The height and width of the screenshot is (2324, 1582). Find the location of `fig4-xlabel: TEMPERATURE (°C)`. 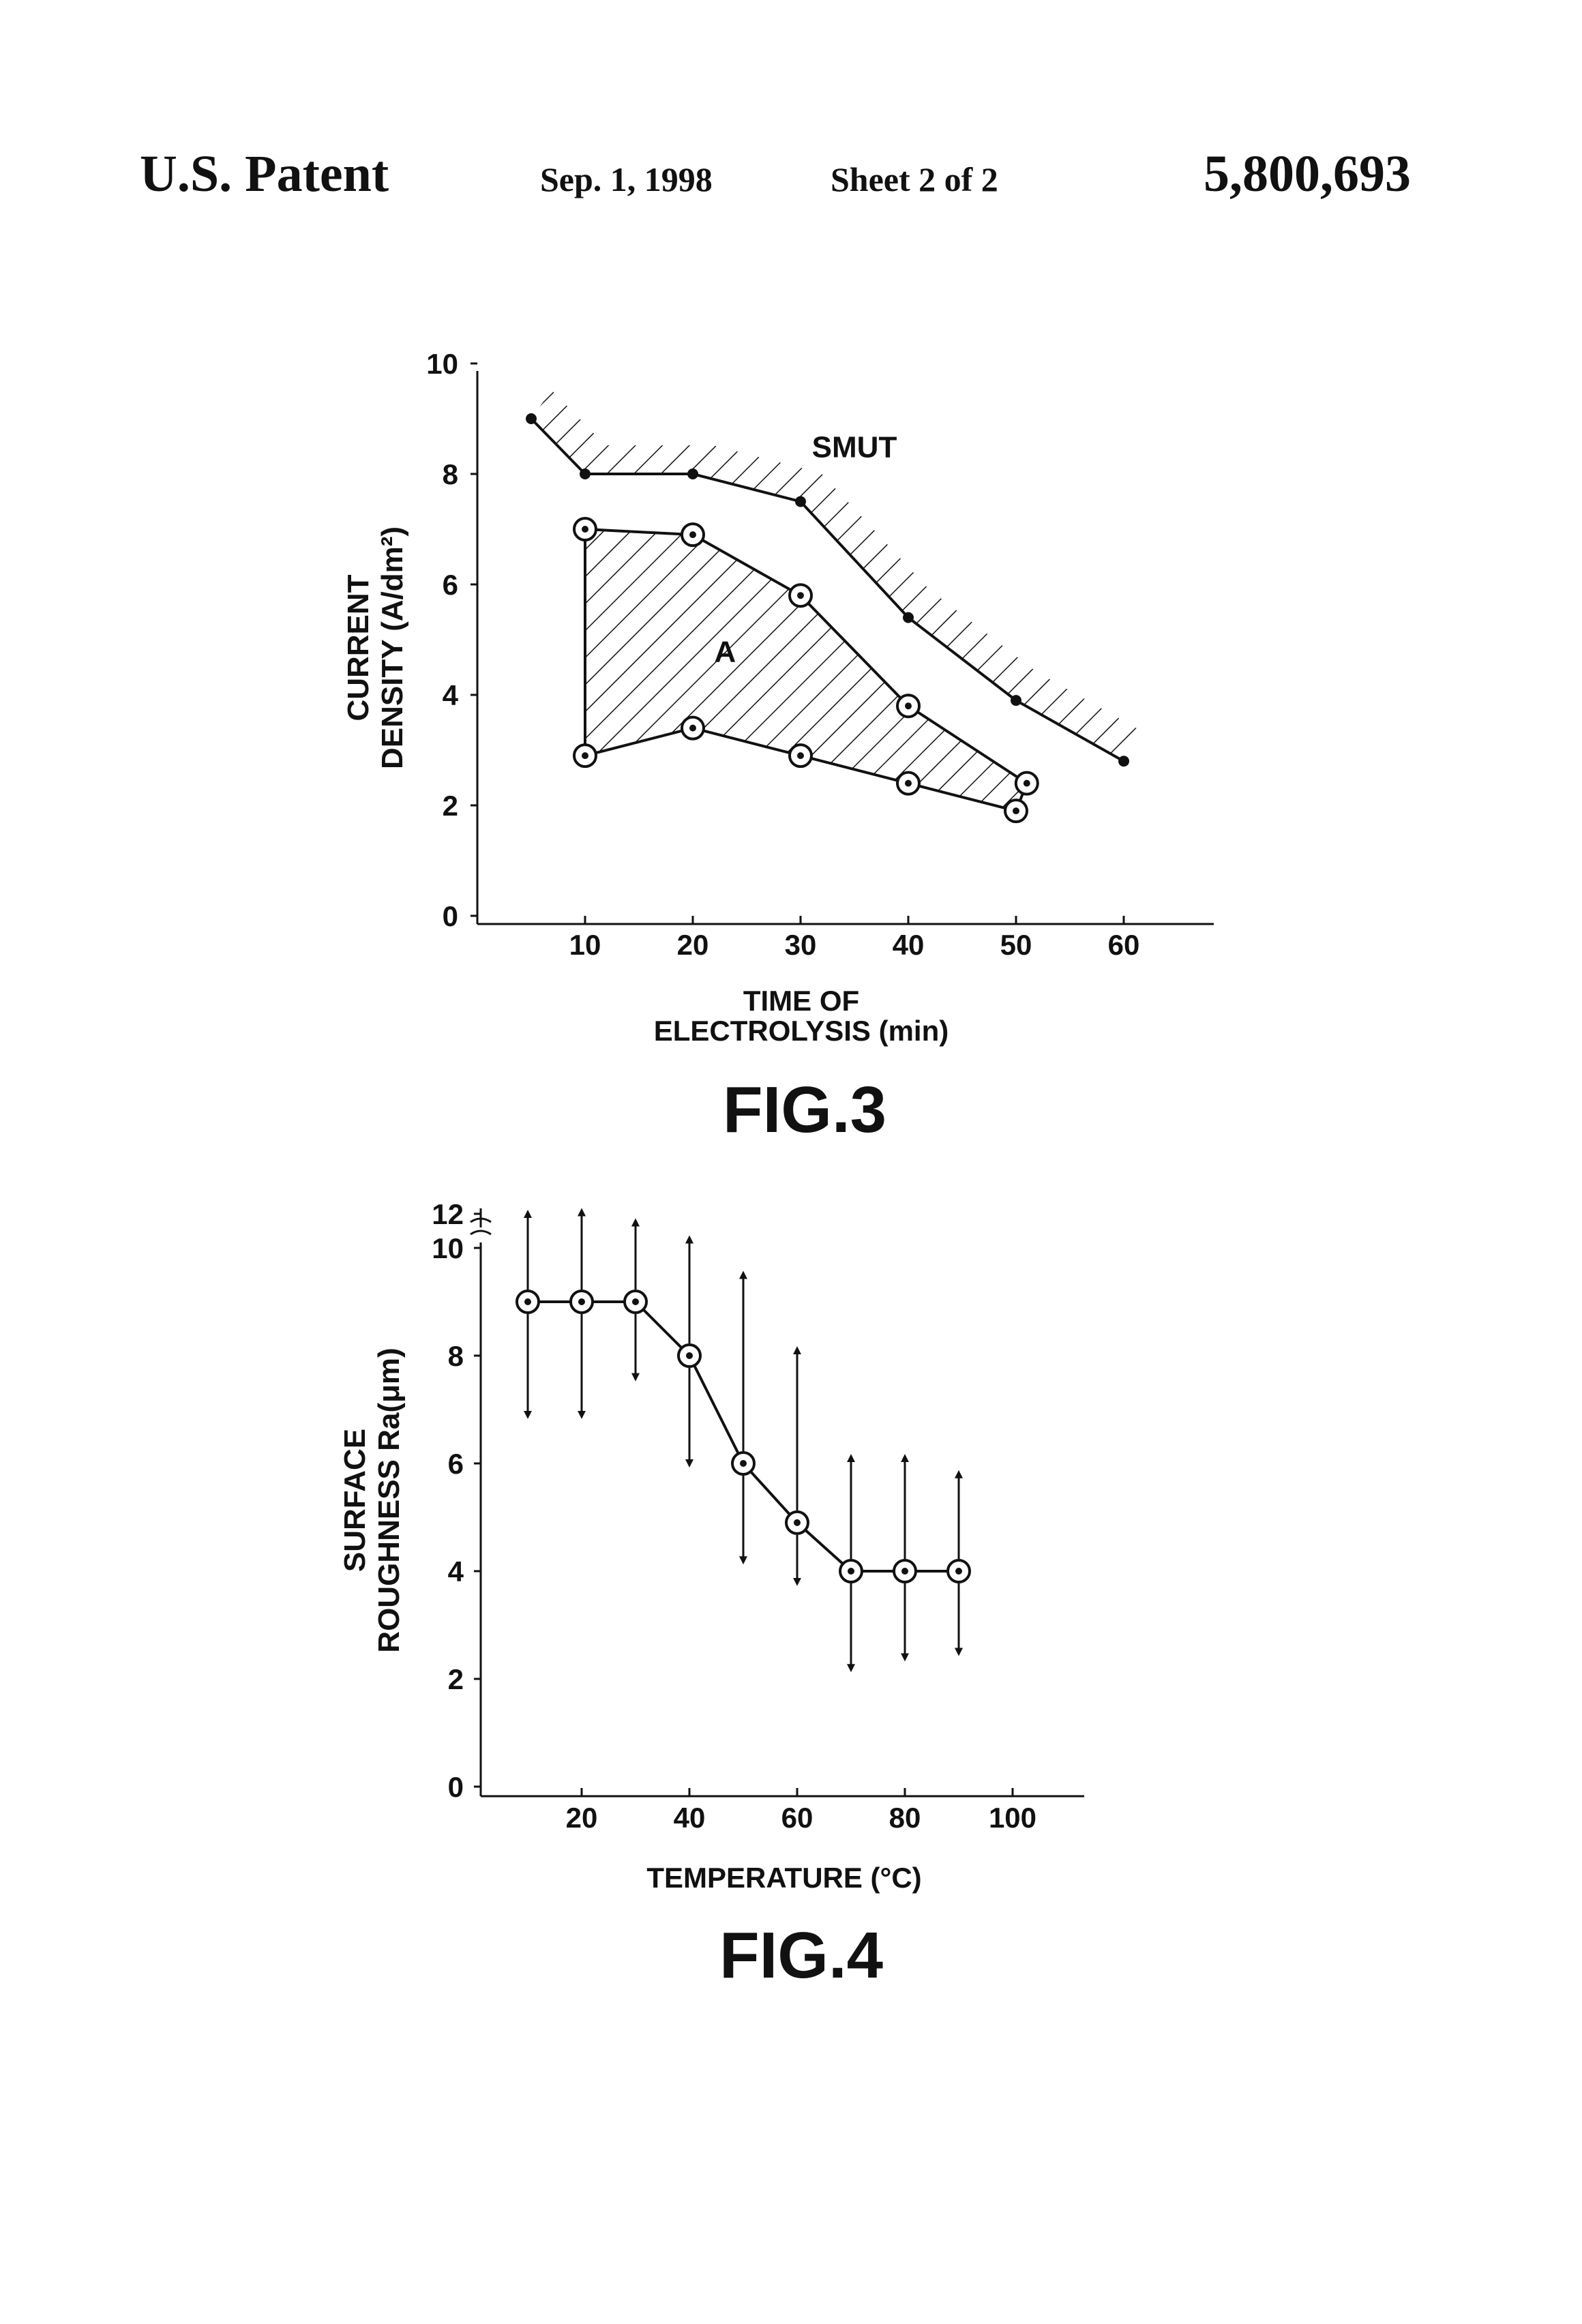

fig4-xlabel: TEMPERATURE (°C) is located at coordinates (783, 1878).